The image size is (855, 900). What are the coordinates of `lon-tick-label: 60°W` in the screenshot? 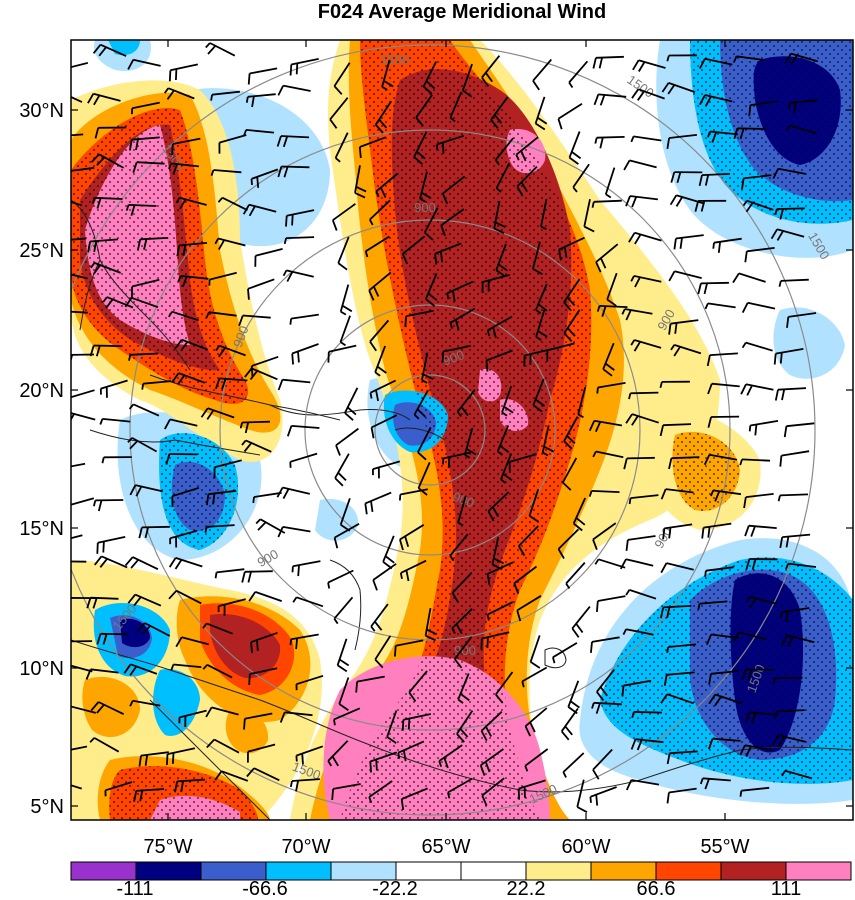 It's located at (585, 847).